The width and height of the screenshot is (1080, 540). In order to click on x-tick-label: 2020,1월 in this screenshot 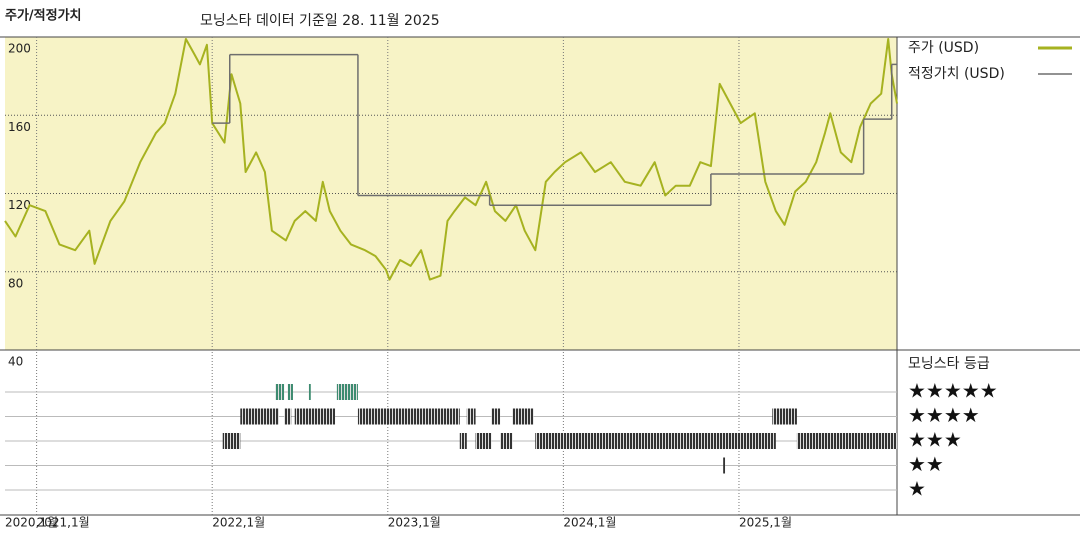, I will do `click(31, 523)`.